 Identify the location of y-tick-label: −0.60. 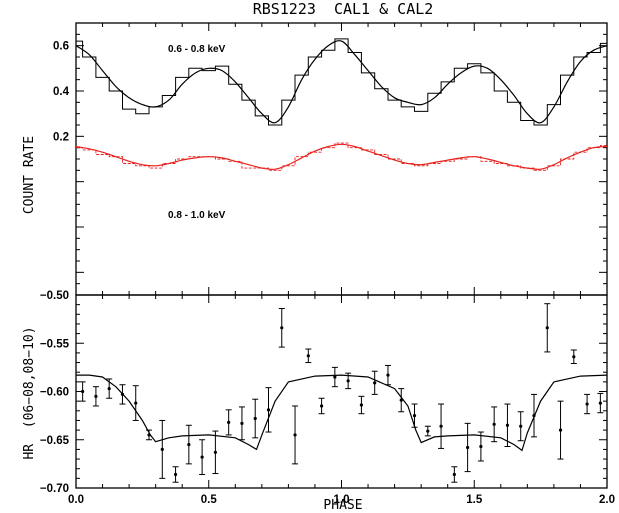
(54, 393).